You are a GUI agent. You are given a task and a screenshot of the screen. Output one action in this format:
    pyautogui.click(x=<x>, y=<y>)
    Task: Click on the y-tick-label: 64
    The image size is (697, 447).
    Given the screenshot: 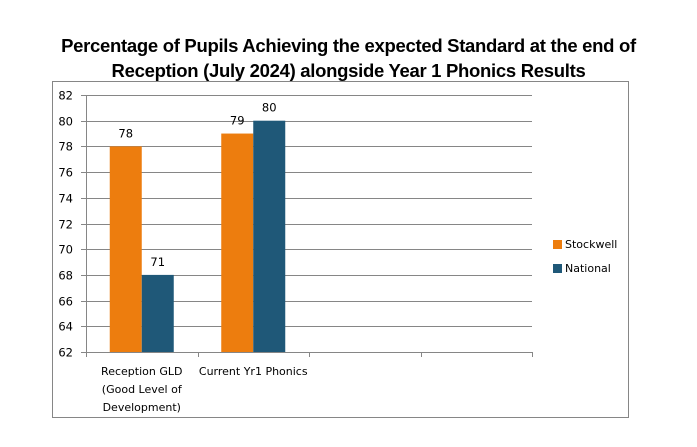 What is the action you would take?
    pyautogui.click(x=65, y=327)
    